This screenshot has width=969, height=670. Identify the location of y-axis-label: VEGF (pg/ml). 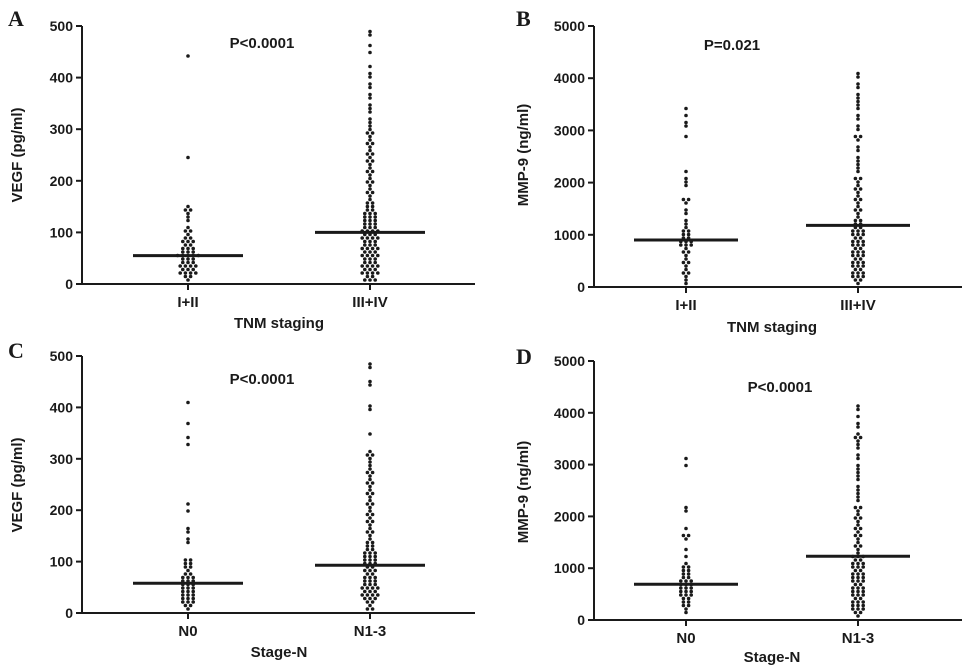
(17, 155).